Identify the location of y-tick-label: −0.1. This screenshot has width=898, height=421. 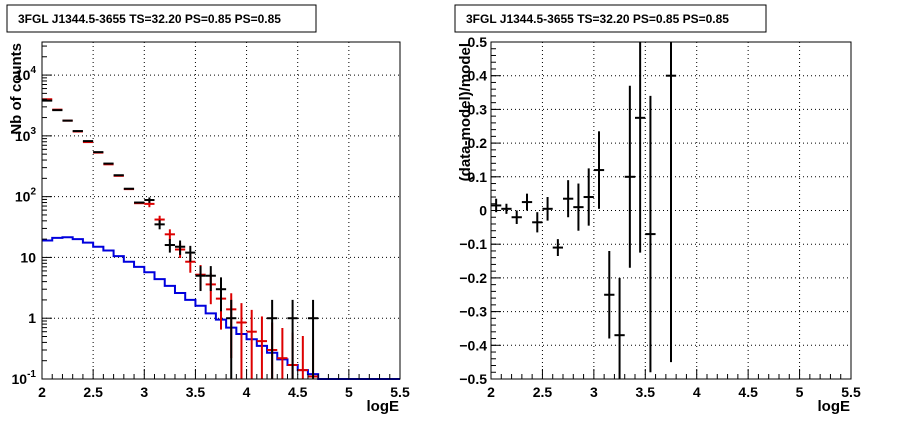
(473, 244).